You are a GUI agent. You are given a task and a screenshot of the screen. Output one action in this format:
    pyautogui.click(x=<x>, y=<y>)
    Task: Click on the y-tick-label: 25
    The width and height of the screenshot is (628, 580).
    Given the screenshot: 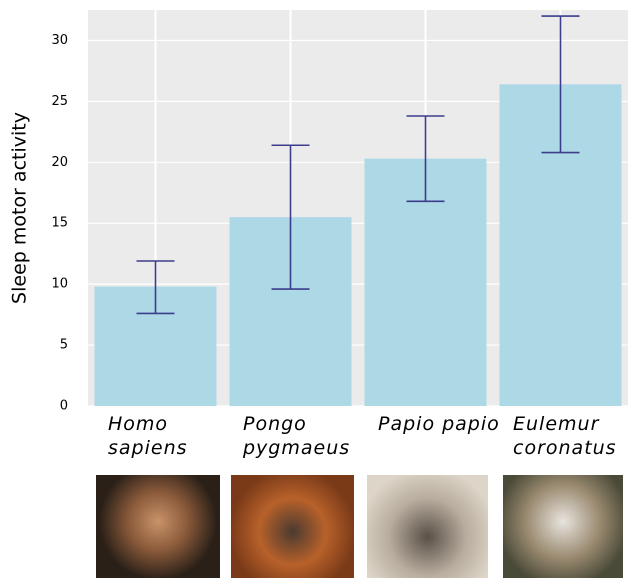 What is the action you would take?
    pyautogui.click(x=59, y=101)
    